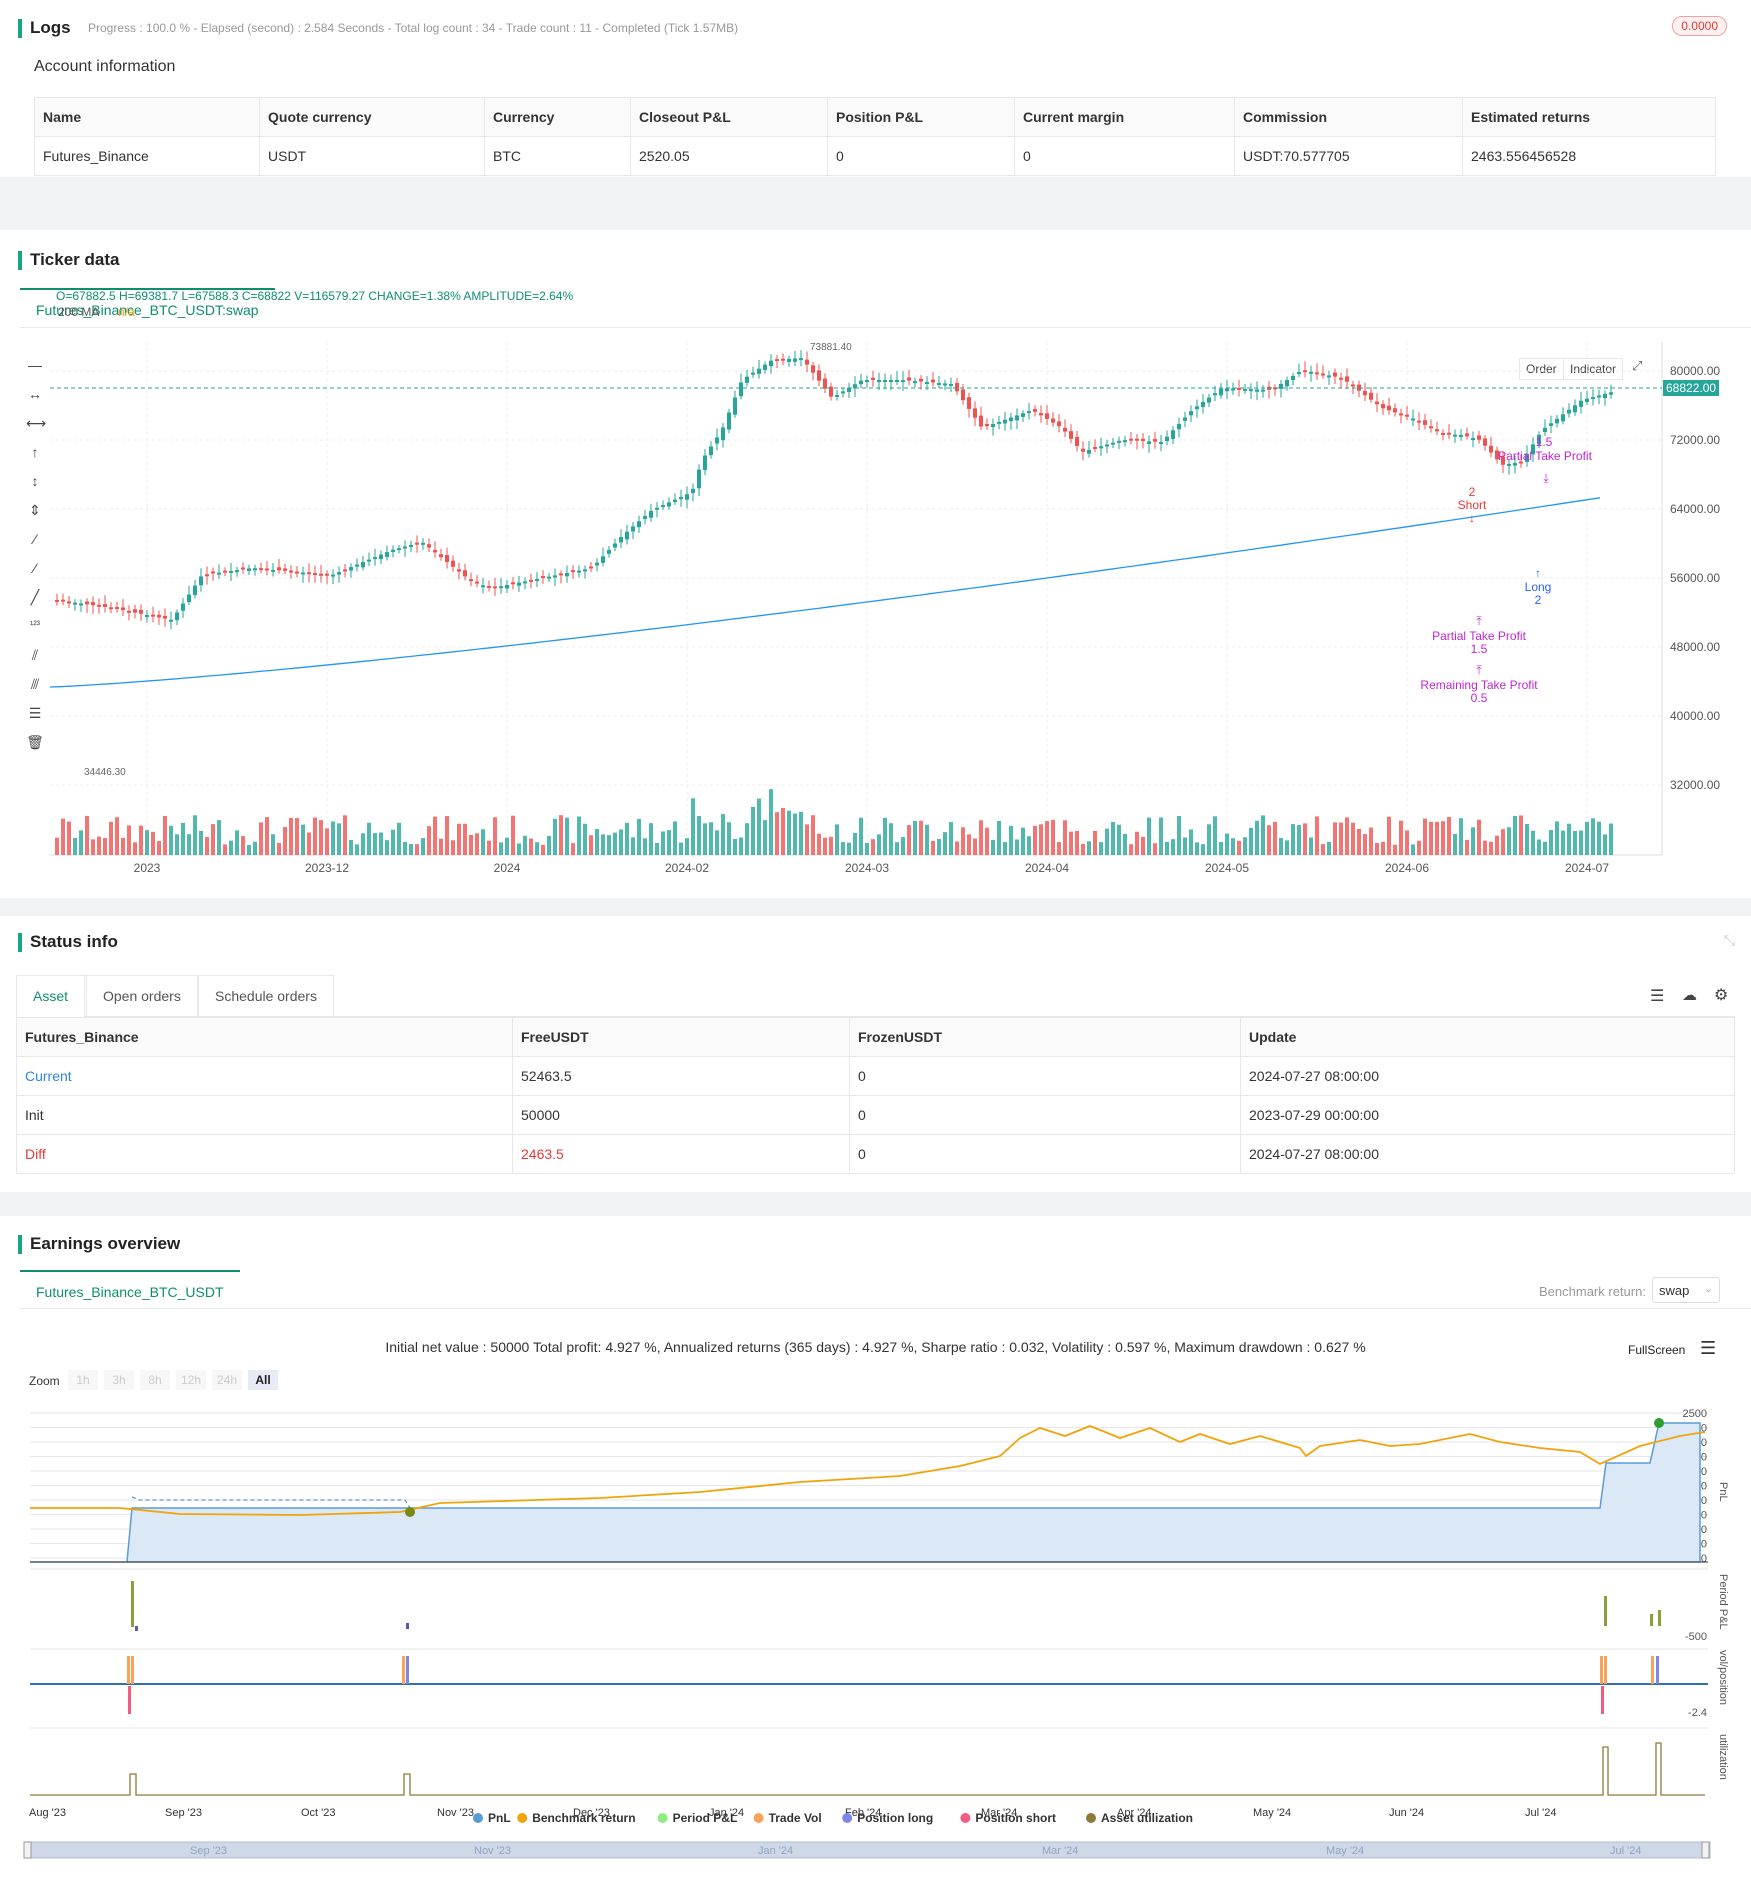 The image size is (1751, 1894). What do you see at coordinates (35, 625) in the screenshot?
I see `price-label-icon: ¹²³` at bounding box center [35, 625].